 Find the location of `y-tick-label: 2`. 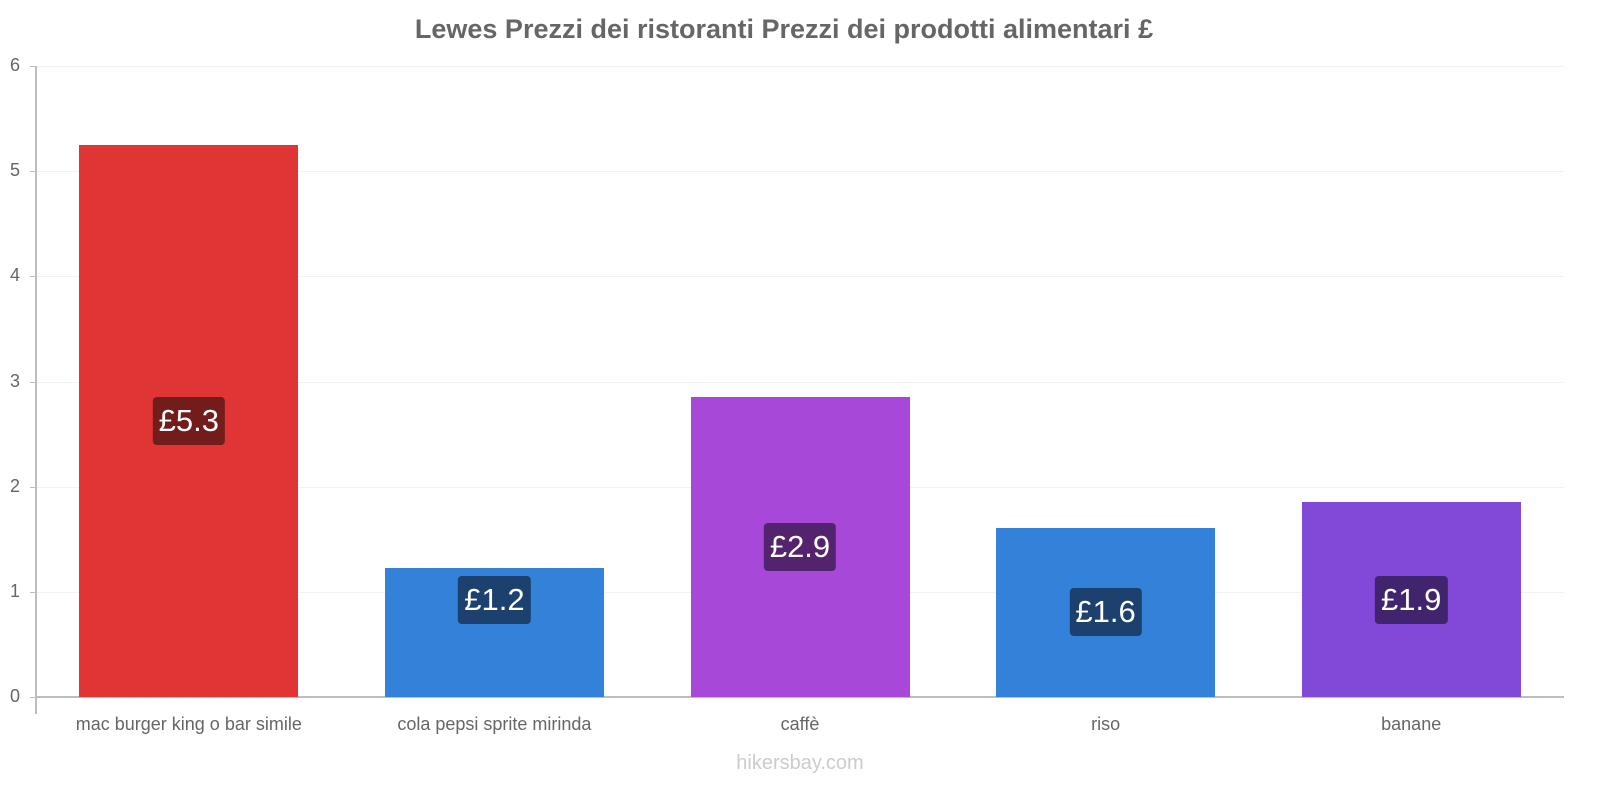

y-tick-label: 2 is located at coordinates (14, 485).